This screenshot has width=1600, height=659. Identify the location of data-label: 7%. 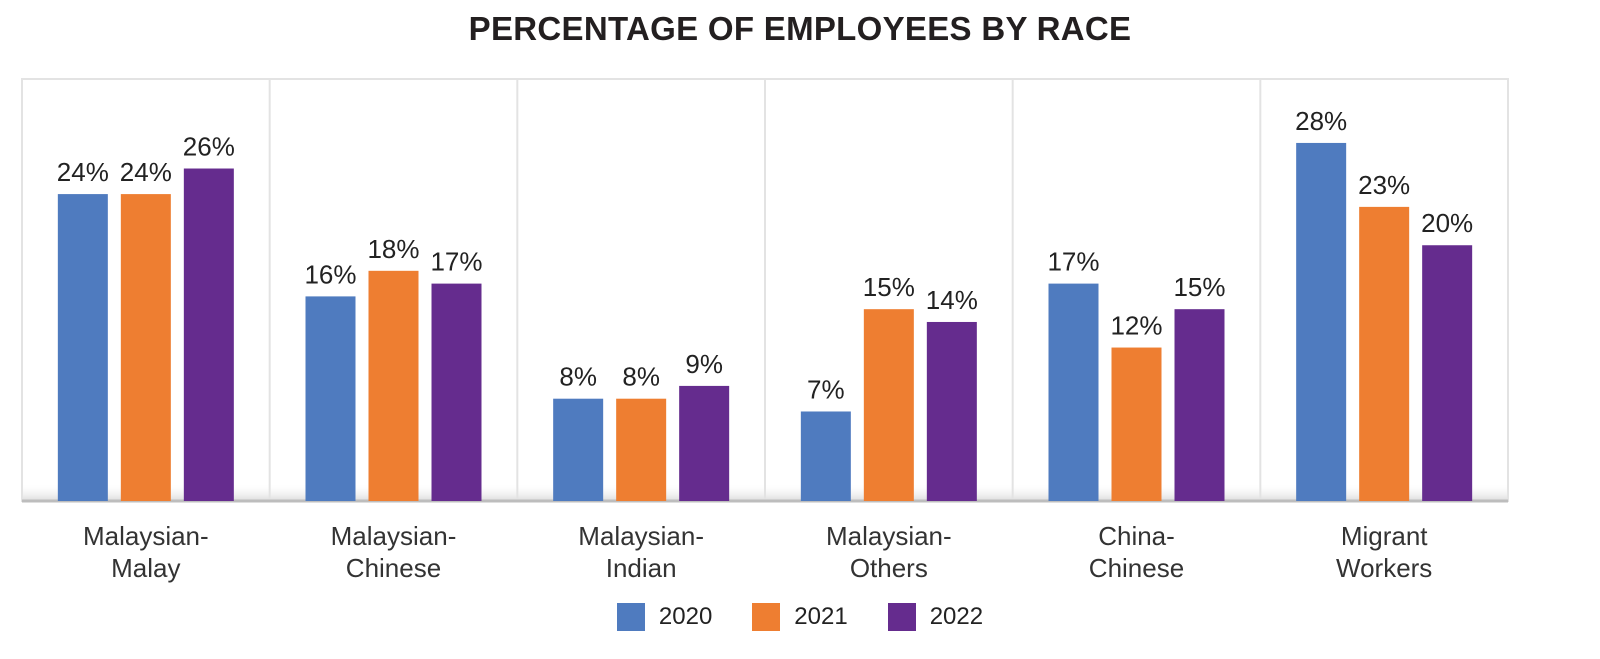
(826, 389).